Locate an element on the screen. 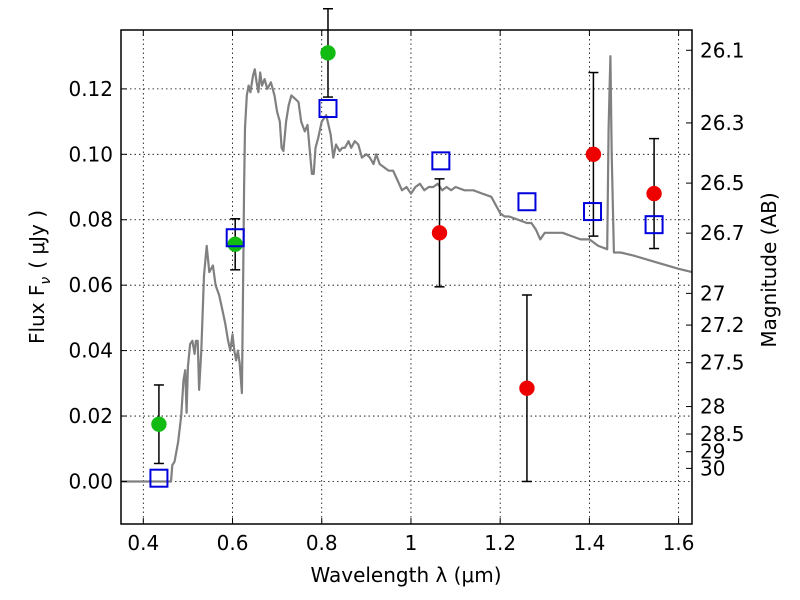 The height and width of the screenshot is (600, 800). y-tick-label: 0.10 is located at coordinates (90, 154).